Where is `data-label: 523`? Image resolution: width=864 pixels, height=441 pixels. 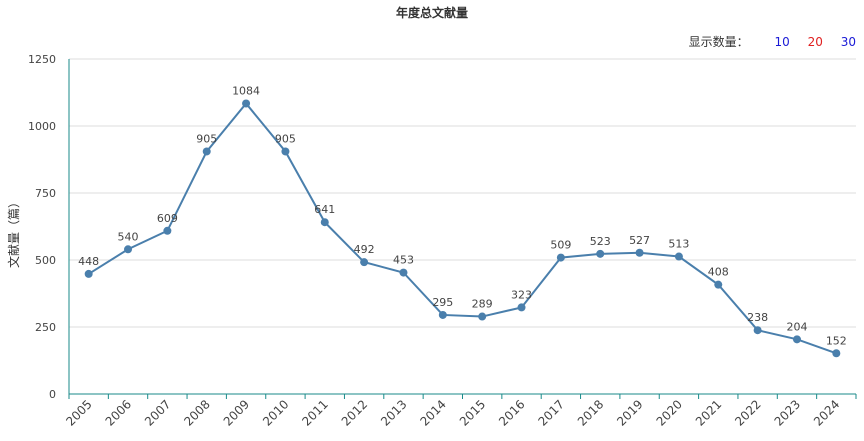
data-label: 523 is located at coordinates (600, 241).